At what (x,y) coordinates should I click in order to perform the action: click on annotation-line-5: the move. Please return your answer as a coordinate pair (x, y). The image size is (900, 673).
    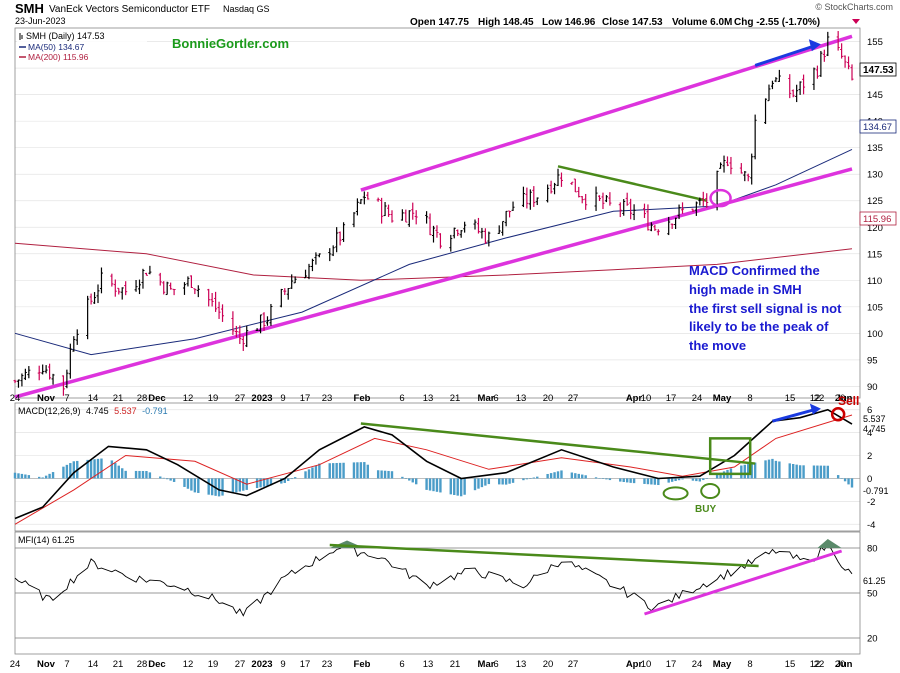
    Looking at the image, I should click on (717, 345).